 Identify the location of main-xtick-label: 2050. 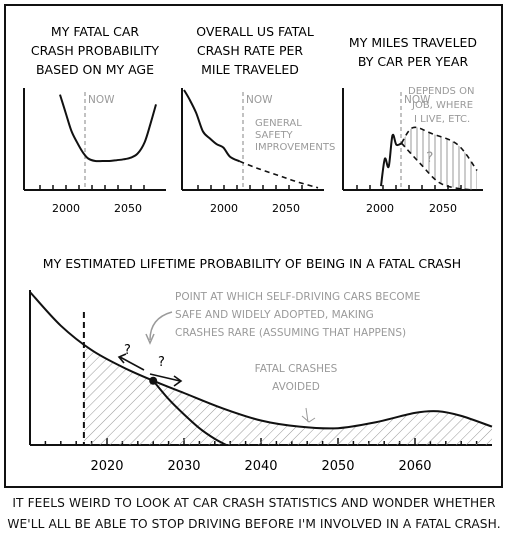
(337, 466).